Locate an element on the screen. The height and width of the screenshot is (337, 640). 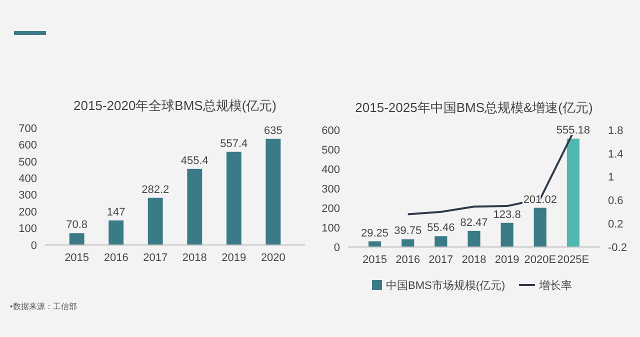
data-label: 55.46 is located at coordinates (441, 228).